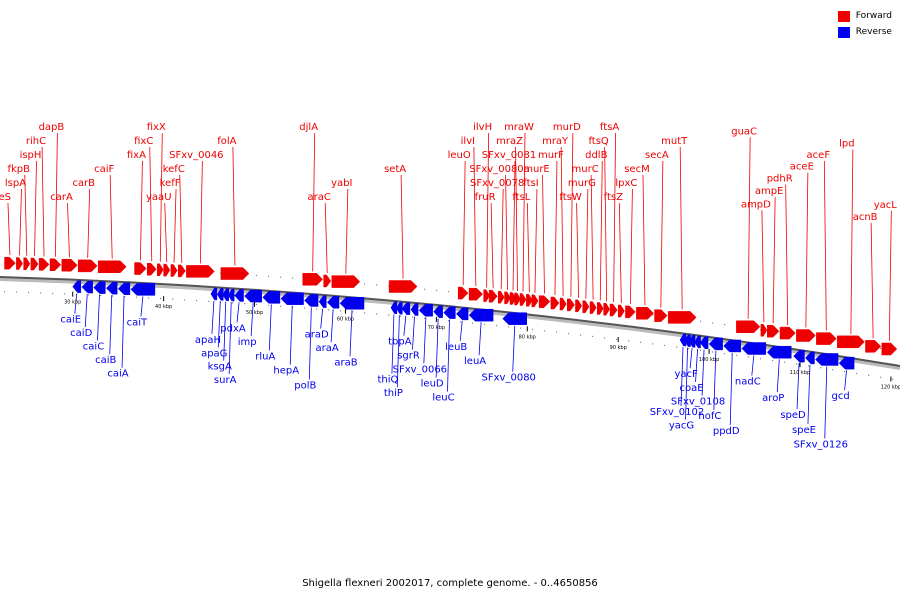  Describe the element at coordinates (443, 398) in the screenshot. I see `reverse-gene-label: leuC` at that location.